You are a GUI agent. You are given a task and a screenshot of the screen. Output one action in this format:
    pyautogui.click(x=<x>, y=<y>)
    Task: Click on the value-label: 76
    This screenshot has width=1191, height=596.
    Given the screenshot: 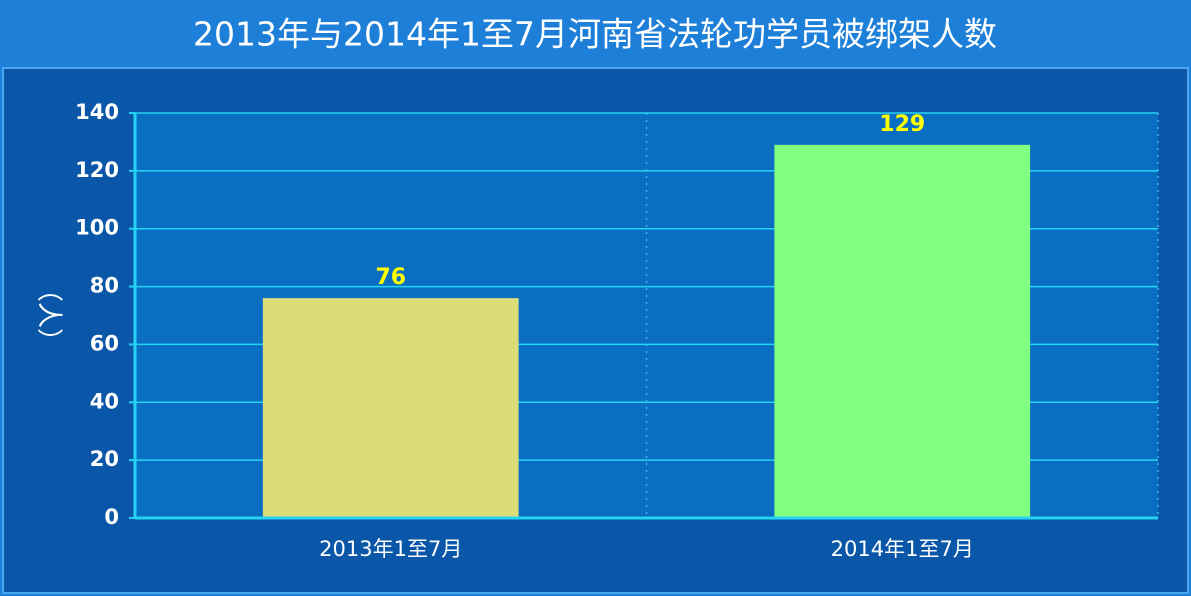 What is the action you would take?
    pyautogui.click(x=390, y=277)
    